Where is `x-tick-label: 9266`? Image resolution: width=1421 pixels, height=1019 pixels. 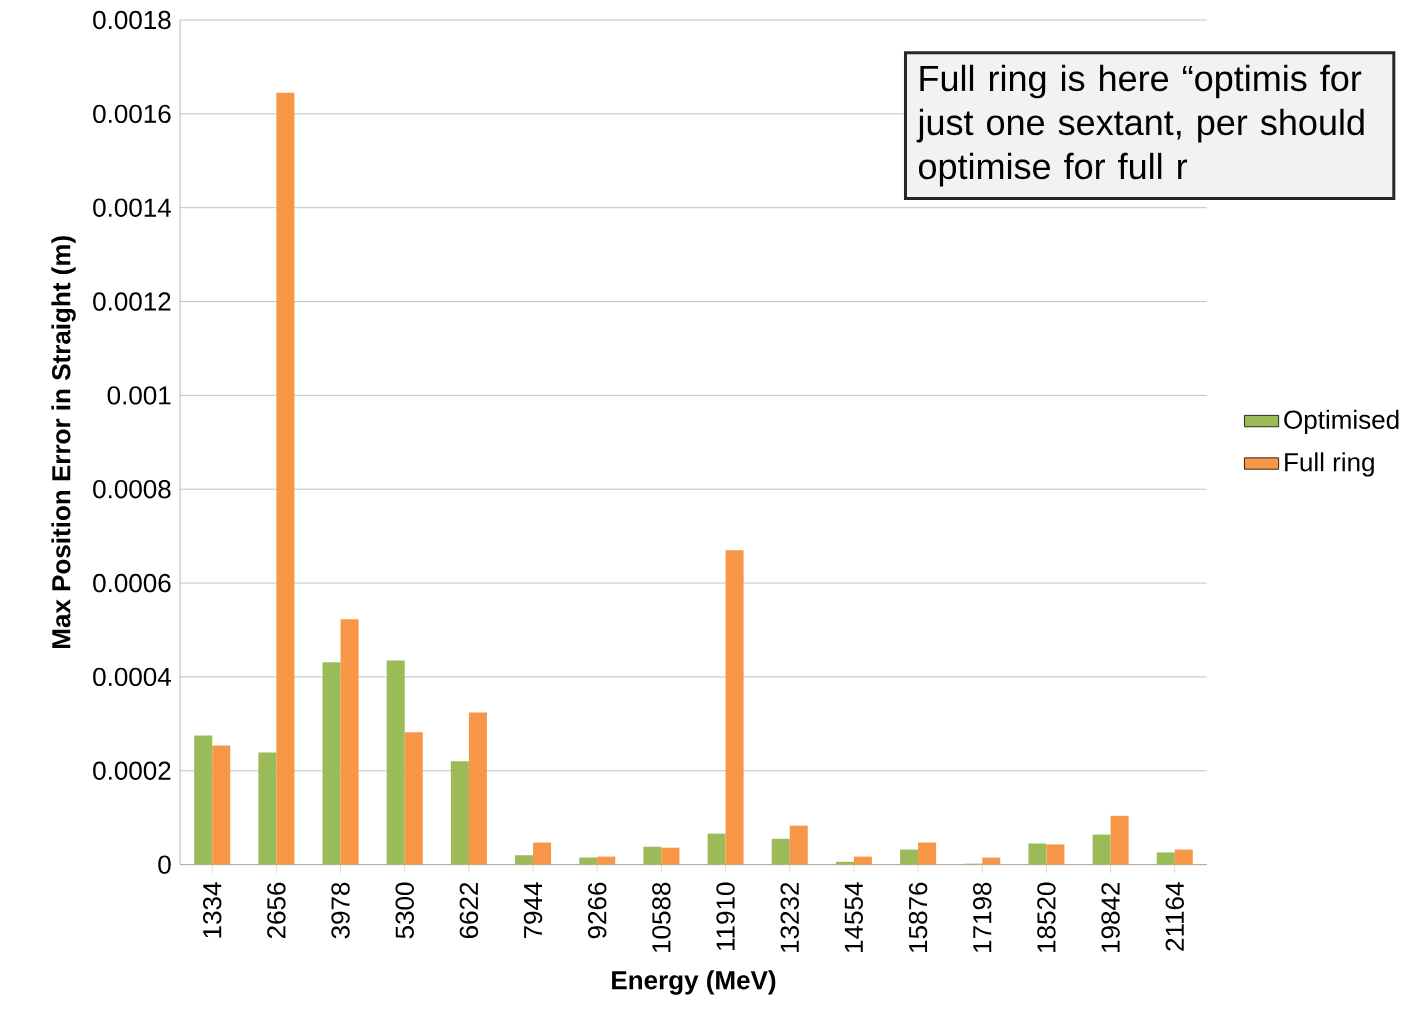
x-tick-label: 9266 is located at coordinates (597, 910).